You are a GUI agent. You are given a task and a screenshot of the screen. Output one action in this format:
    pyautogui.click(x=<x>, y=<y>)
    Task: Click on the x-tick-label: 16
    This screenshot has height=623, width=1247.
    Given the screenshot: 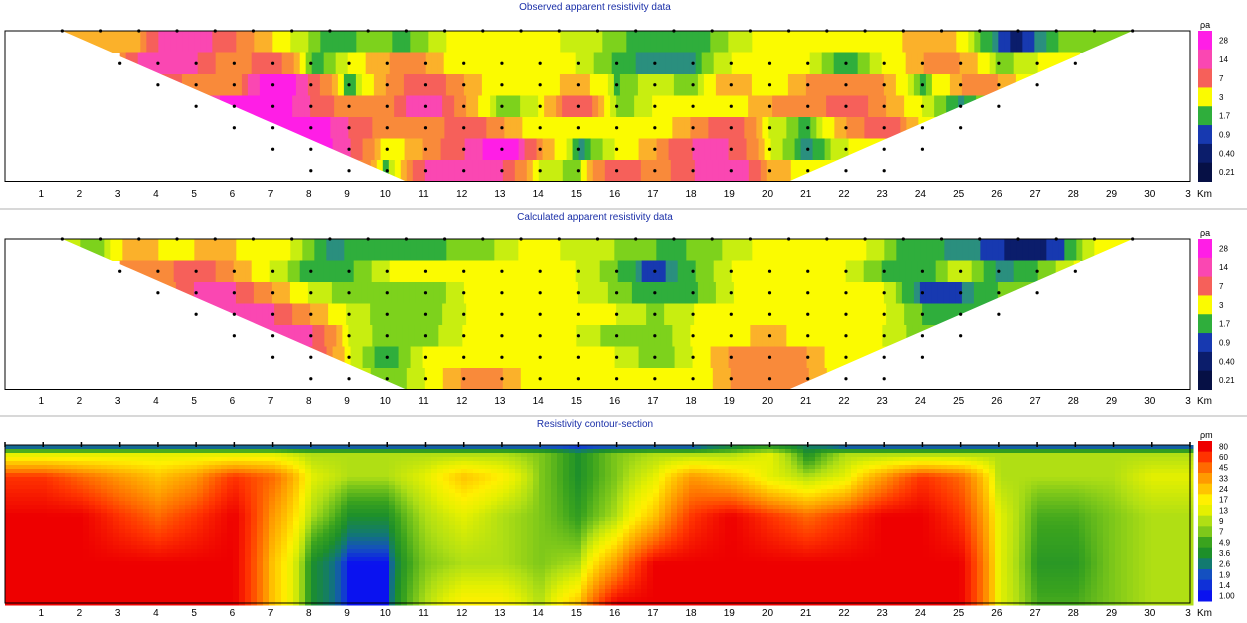 What is the action you would take?
    pyautogui.click(x=615, y=401)
    